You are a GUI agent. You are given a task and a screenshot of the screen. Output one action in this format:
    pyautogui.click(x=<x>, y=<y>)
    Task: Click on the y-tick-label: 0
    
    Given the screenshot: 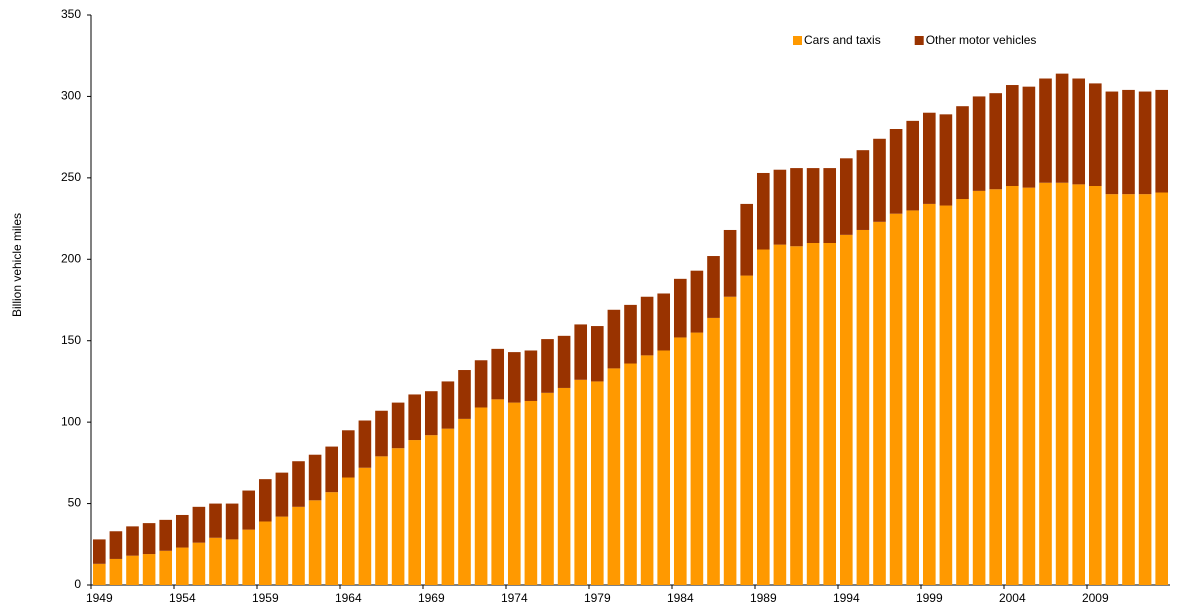 What is the action you would take?
    pyautogui.click(x=77, y=584)
    